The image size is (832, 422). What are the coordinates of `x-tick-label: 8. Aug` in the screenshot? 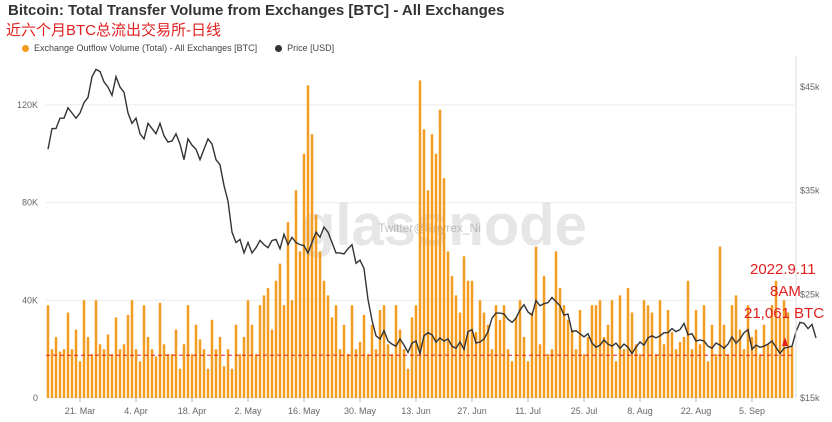 It's located at (640, 411).